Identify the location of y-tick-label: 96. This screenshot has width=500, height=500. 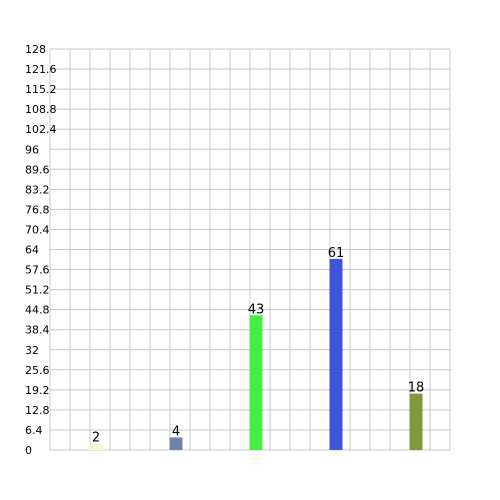
(32, 149).